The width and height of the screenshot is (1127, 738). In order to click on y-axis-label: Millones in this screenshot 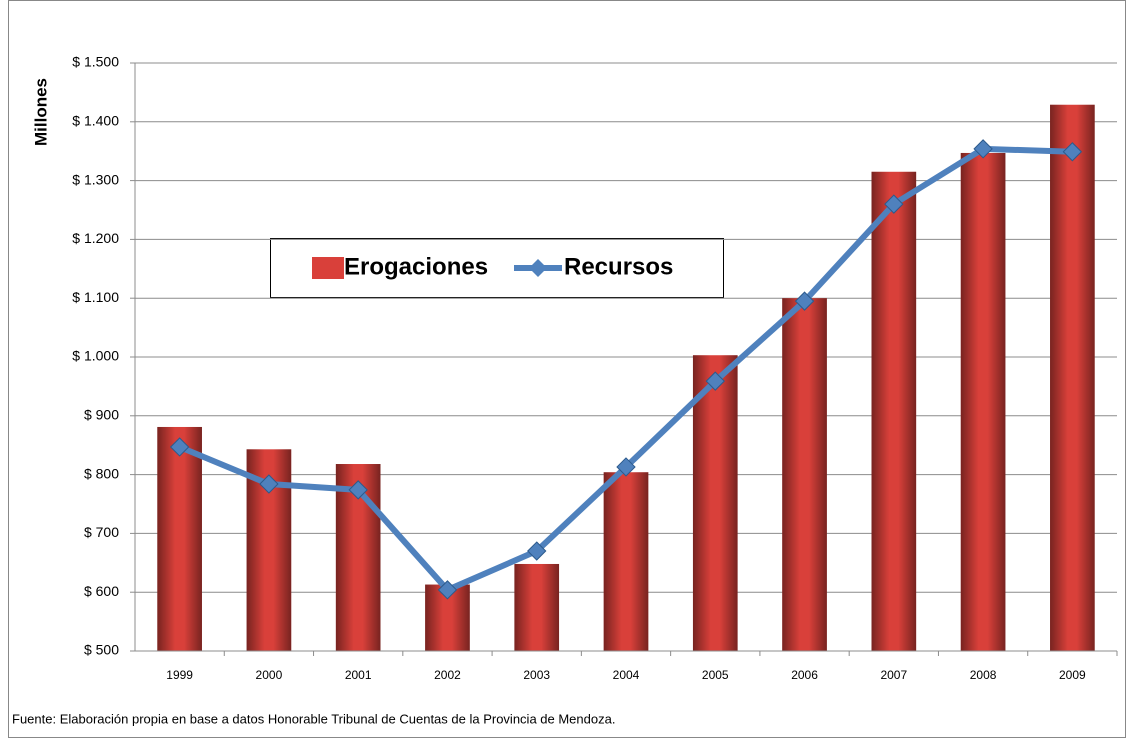, I will do `click(40, 112)`.